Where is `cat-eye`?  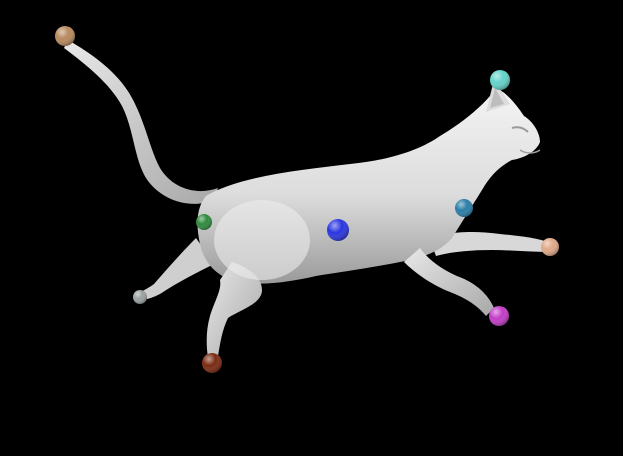
cat-eye is located at coordinates (520, 129).